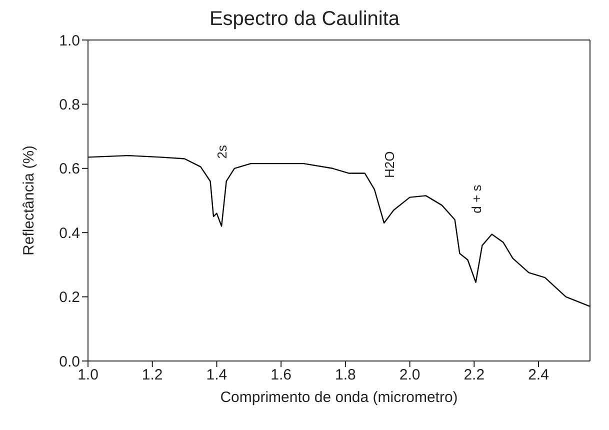 The width and height of the screenshot is (609, 430). What do you see at coordinates (409, 375) in the screenshot?
I see `x-tick-label: 2.0` at bounding box center [409, 375].